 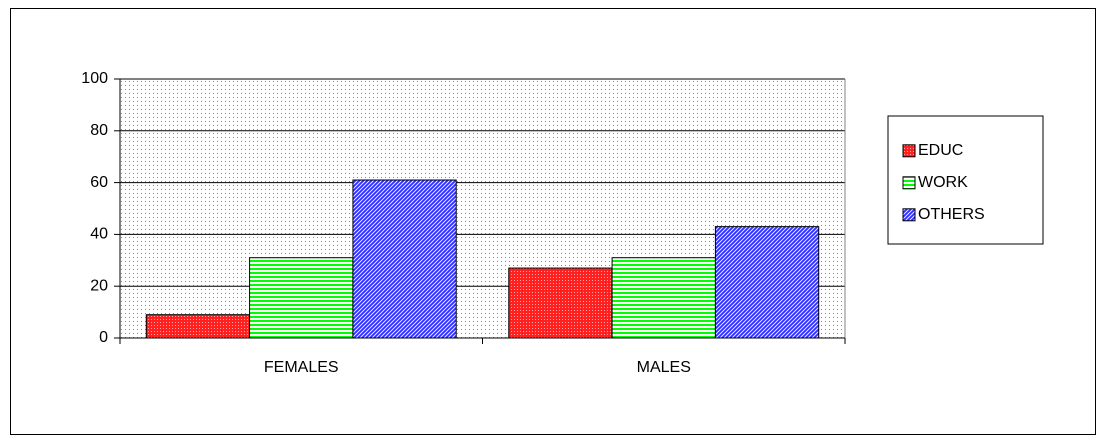 I want to click on y-tick-label: 40, so click(x=99, y=234).